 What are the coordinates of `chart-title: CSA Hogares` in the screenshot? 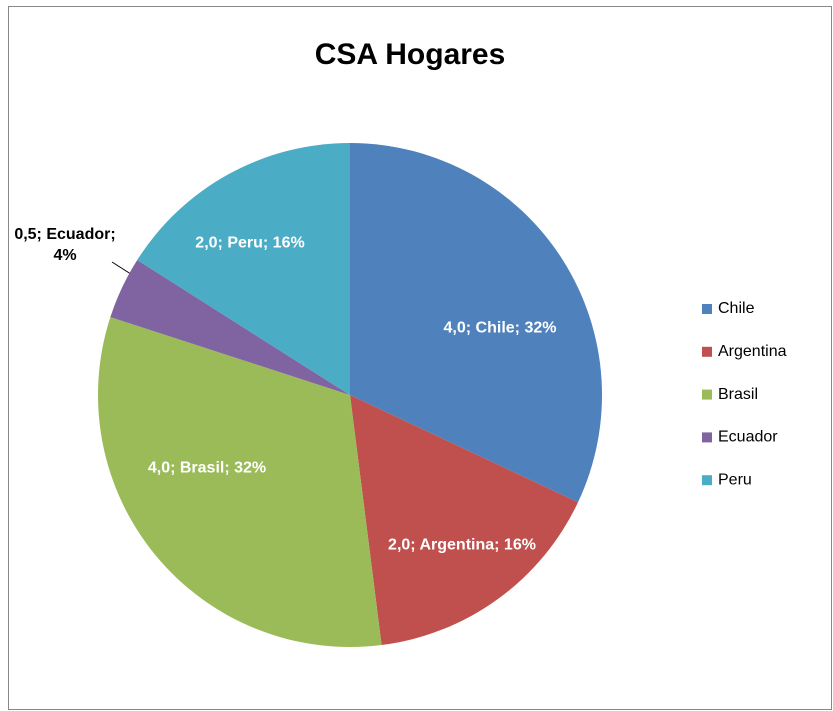 It's located at (410, 54).